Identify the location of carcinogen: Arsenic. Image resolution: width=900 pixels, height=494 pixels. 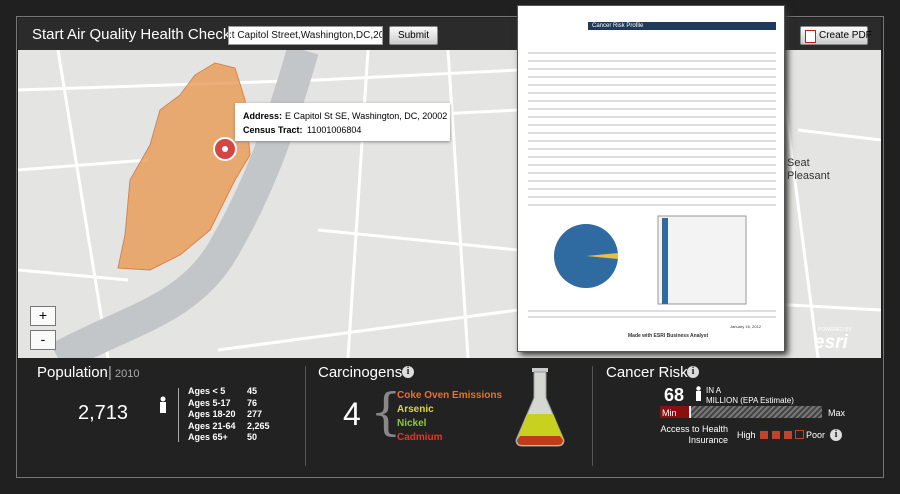
(415, 409).